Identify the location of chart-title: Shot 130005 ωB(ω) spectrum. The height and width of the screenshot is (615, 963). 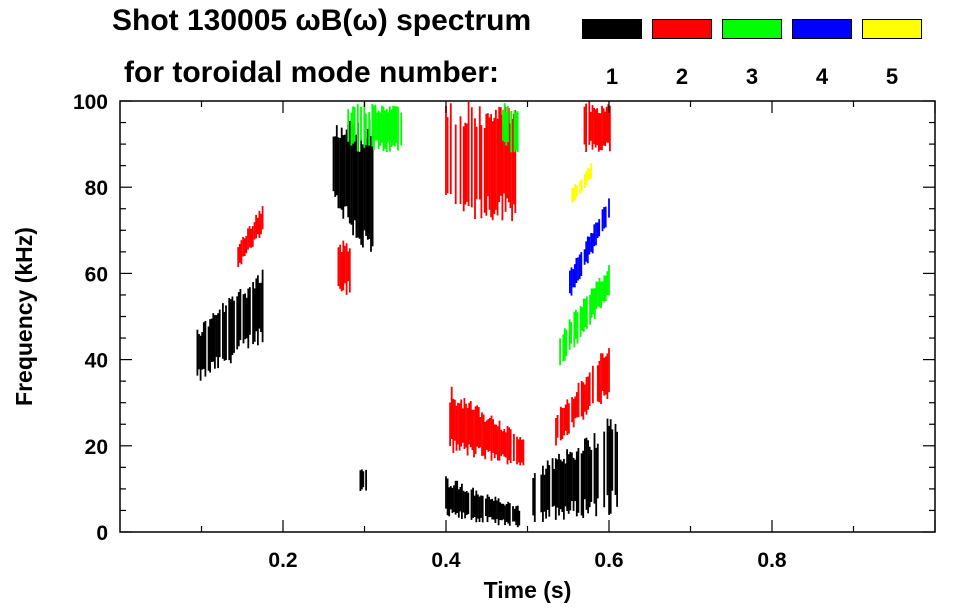
(322, 20).